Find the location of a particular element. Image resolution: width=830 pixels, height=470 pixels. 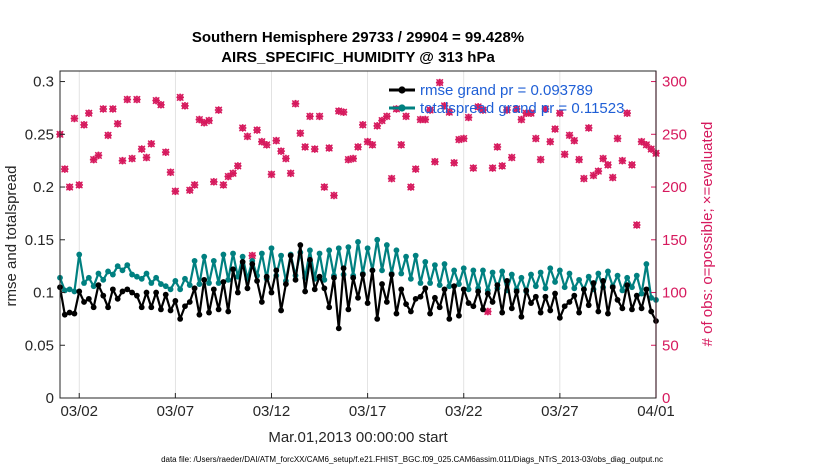

y2-axis-label: # of obs: o=possible; ×=evaluated is located at coordinates (707, 234).